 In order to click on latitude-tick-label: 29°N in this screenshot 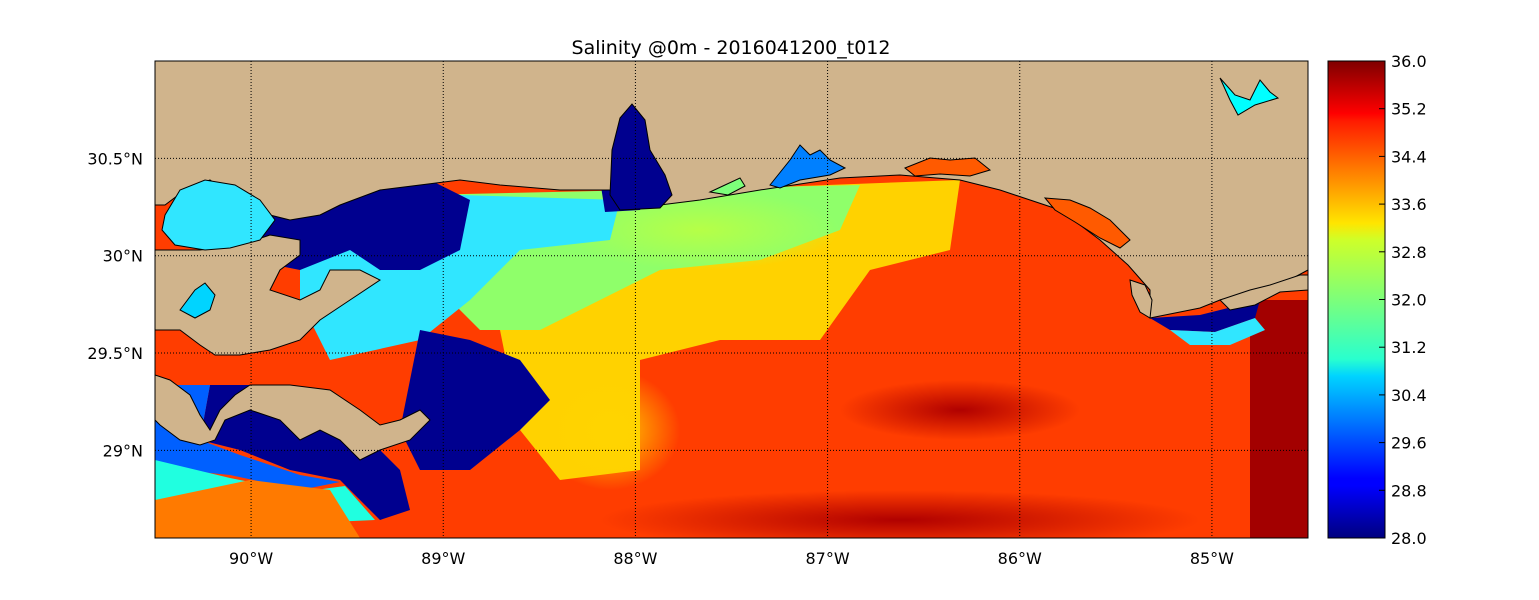, I will do `click(123, 450)`.